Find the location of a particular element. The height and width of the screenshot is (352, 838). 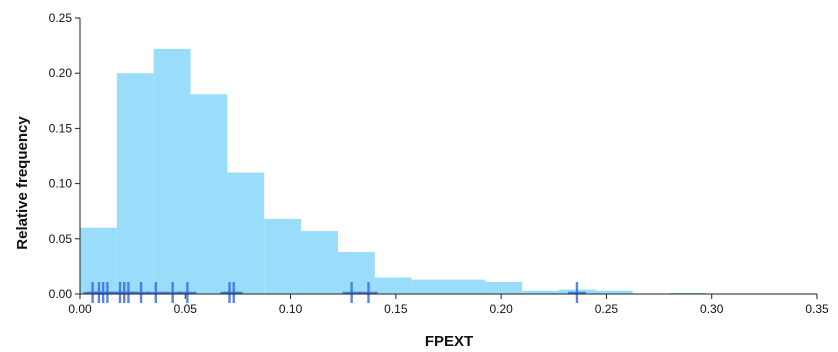

x-tick-label-7: 0.35 is located at coordinates (817, 309).